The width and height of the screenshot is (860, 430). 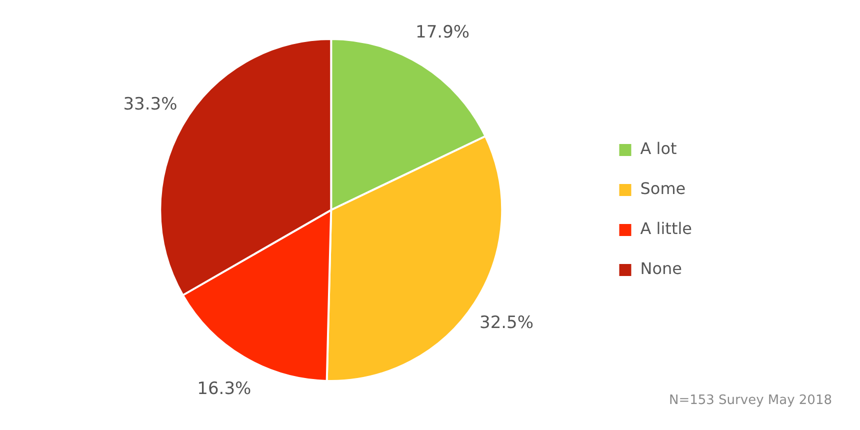 What do you see at coordinates (663, 188) in the screenshot?
I see `legend-label: Some` at bounding box center [663, 188].